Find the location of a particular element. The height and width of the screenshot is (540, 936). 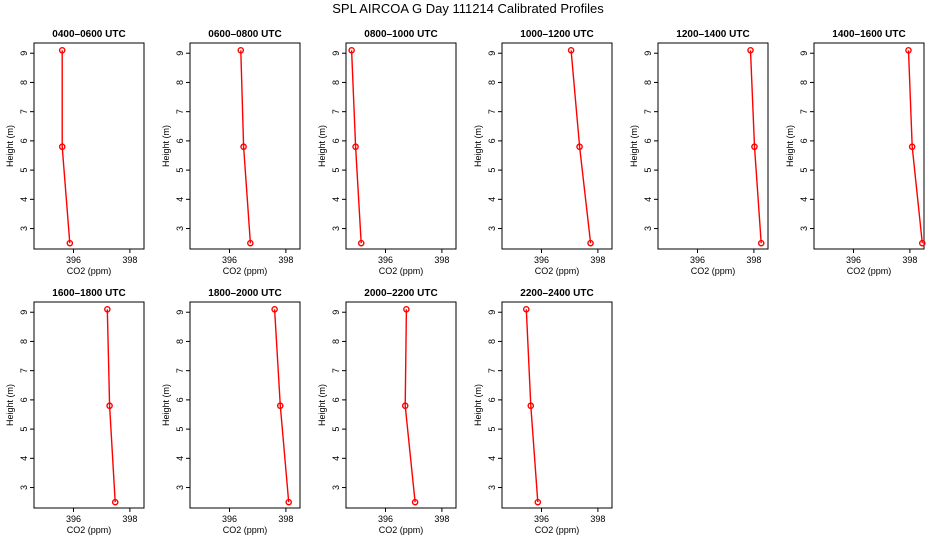

panel-title: 1800–2000 UTC is located at coordinates (244, 293).